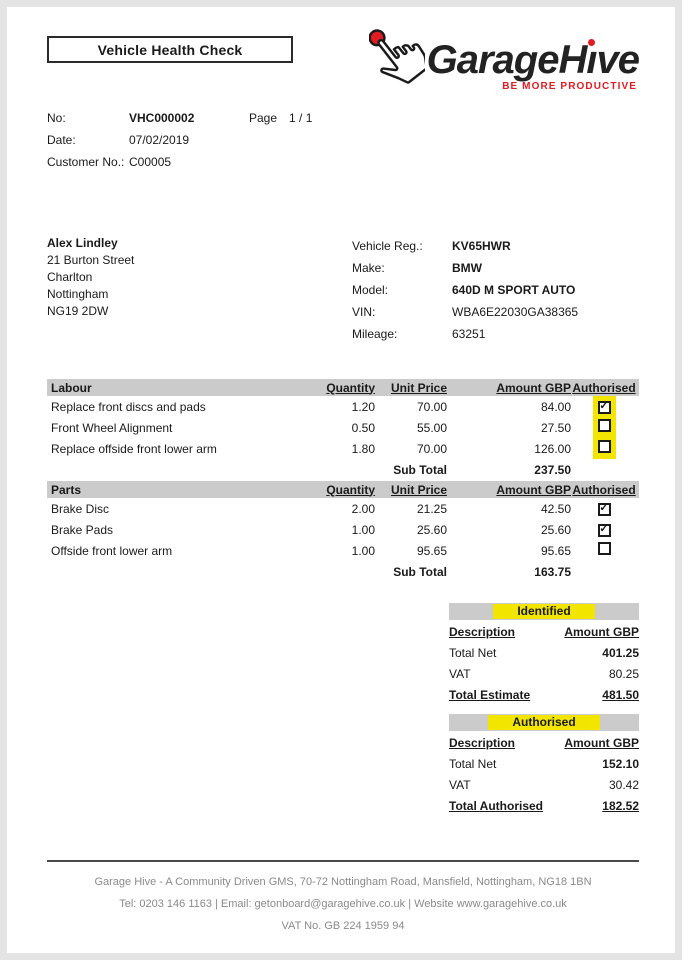 The width and height of the screenshot is (682, 960). Describe the element at coordinates (431, 508) in the screenshot. I see `line-unit-price: 21.25` at that location.